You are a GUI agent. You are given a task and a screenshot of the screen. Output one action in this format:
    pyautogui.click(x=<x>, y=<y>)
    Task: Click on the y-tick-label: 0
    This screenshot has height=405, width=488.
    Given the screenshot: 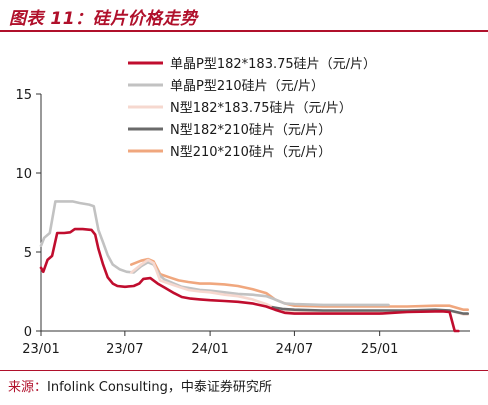 What is the action you would take?
    pyautogui.click(x=28, y=332)
    